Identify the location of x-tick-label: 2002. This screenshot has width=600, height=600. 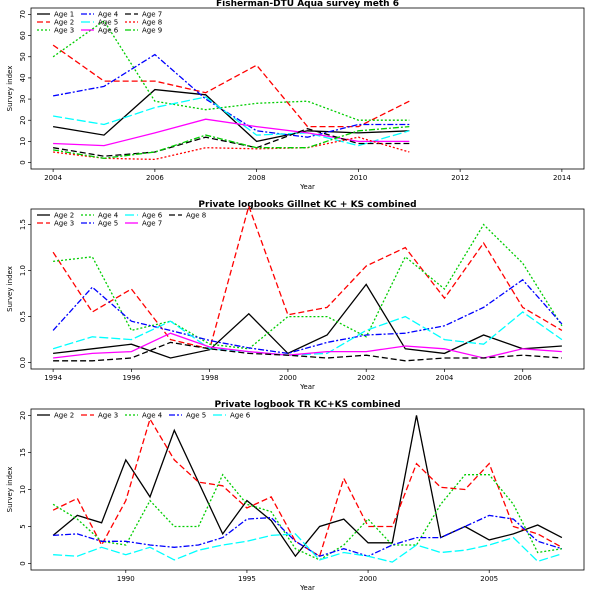
(366, 378).